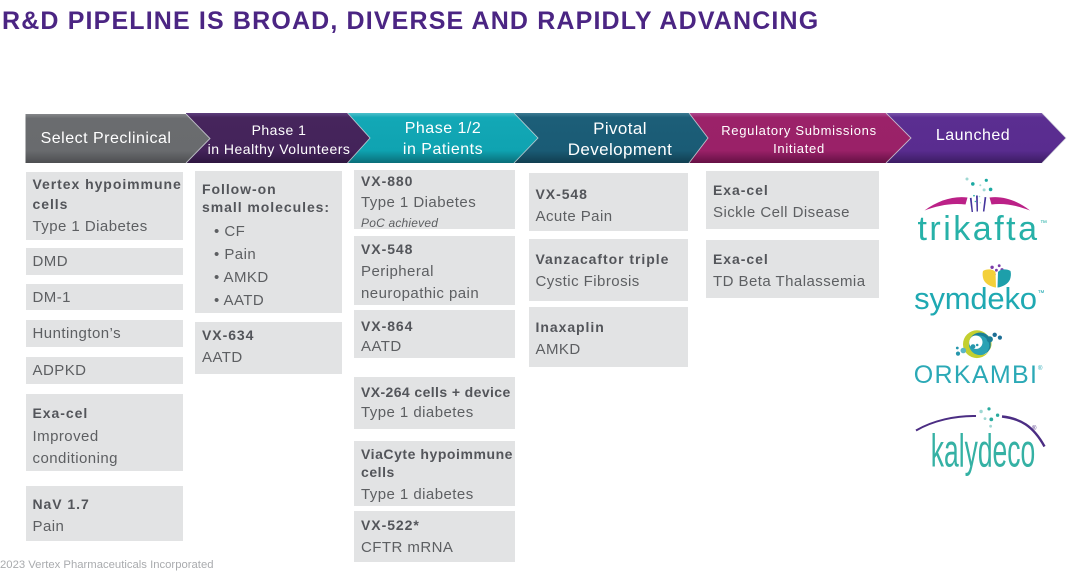 The width and height of the screenshot is (1080, 573). I want to click on svg-text: kalydeco, so click(983, 450).